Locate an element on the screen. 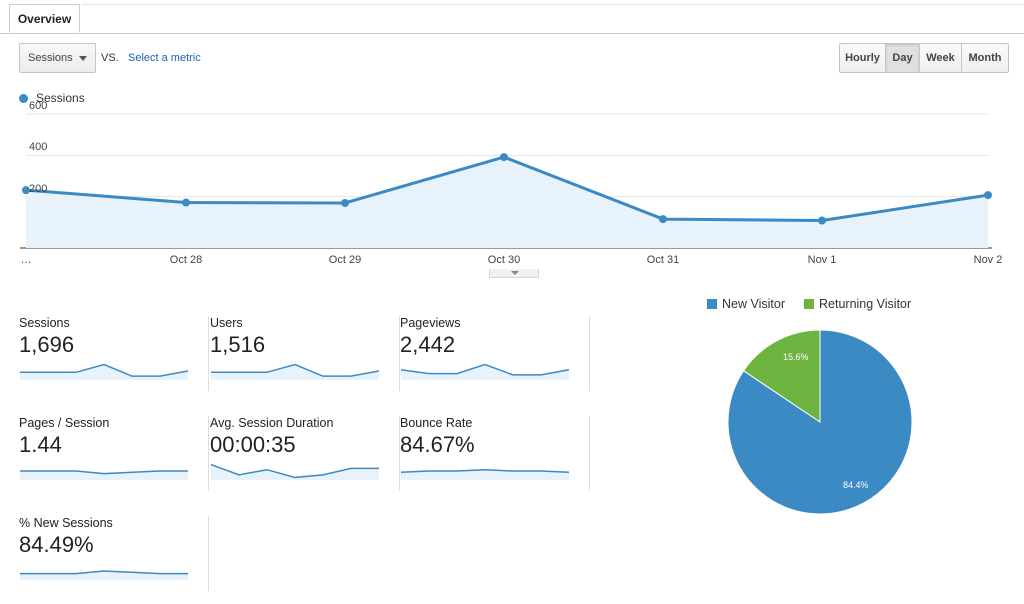  pie-data-label: 15.6% is located at coordinates (796, 357).